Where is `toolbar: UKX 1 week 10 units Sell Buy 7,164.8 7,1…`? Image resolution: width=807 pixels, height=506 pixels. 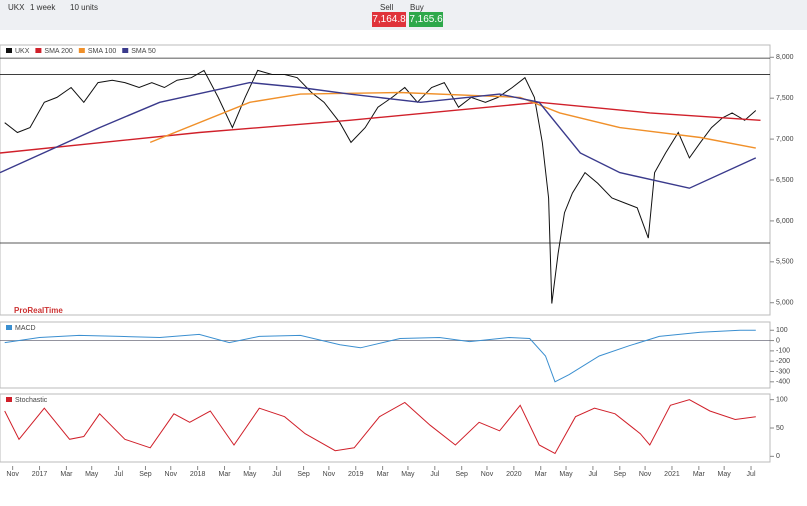
toolbar: UKX 1 week 10 units Sell Buy 7,164.8 7,1… is located at coordinates (403, 15).